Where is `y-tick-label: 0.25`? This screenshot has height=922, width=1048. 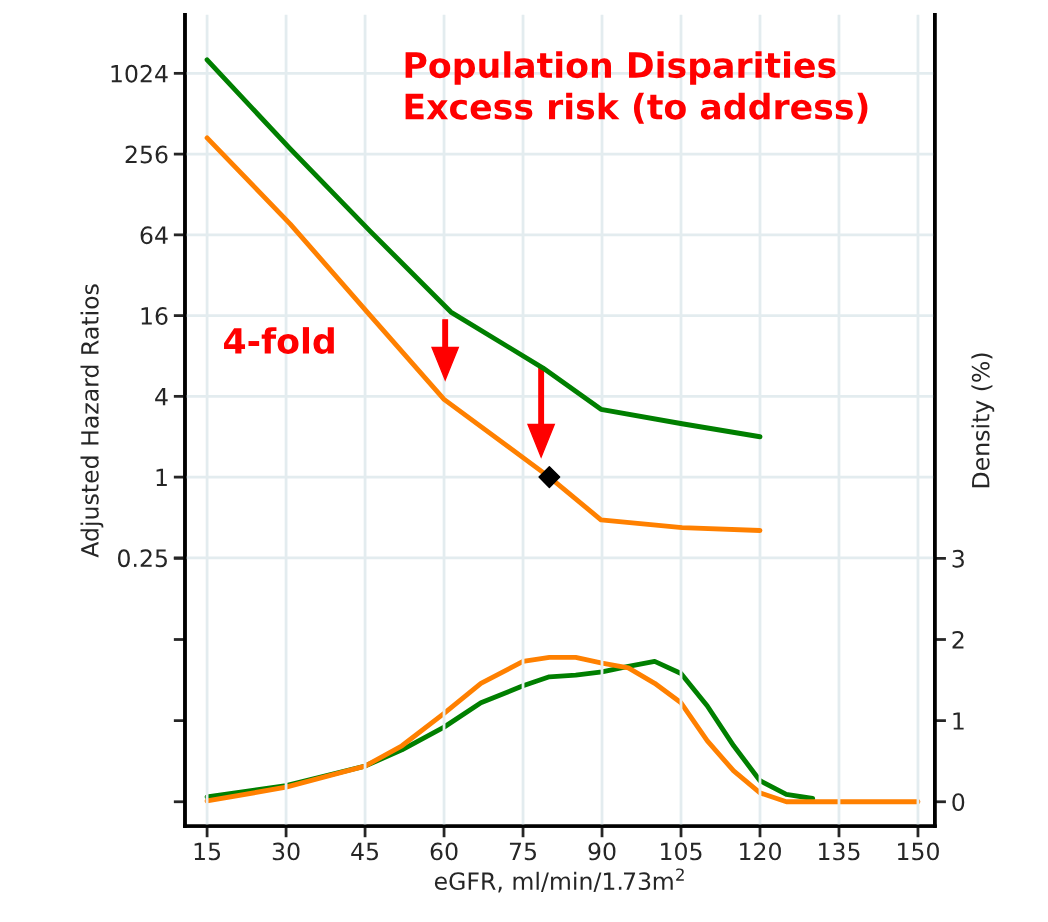
y-tick-label: 0.25 is located at coordinates (142, 558).